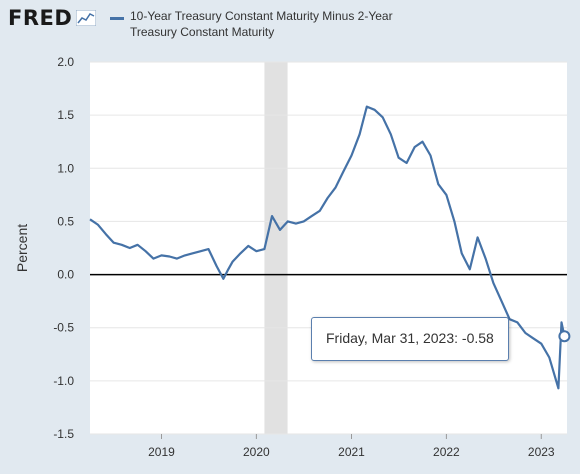  I want to click on recession-shading-group, so click(276, 248).